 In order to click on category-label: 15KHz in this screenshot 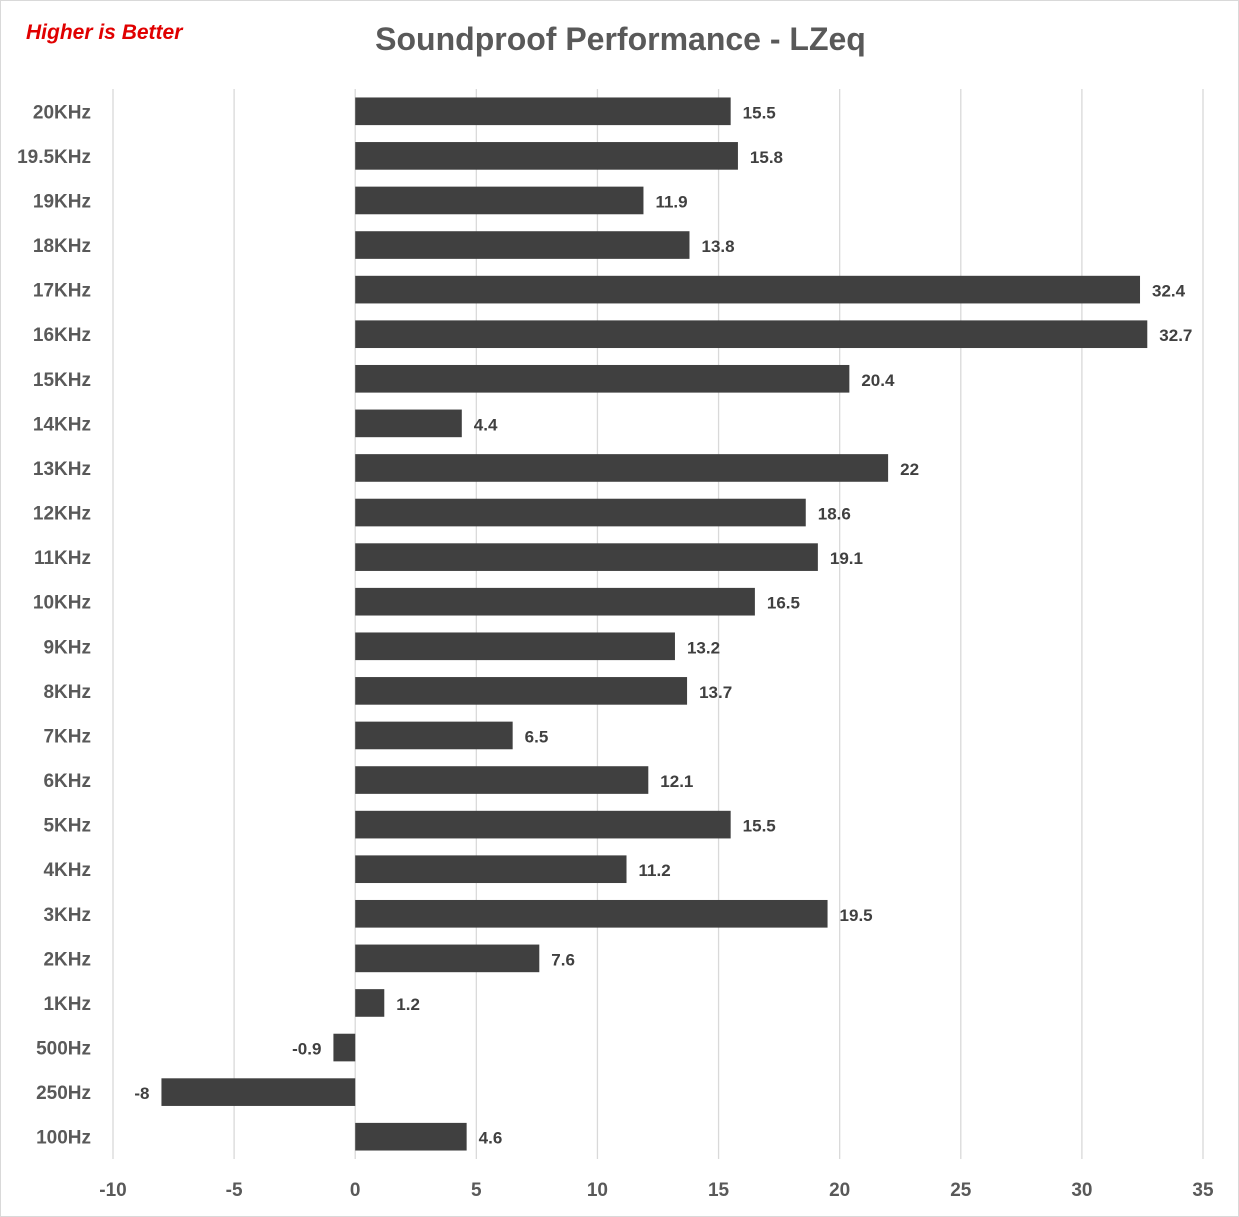, I will do `click(62, 380)`.